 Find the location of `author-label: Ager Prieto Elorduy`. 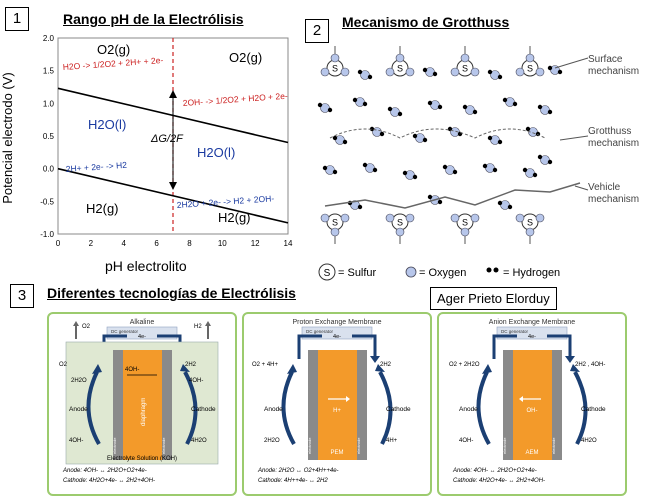

author-label: Ager Prieto Elorduy is located at coordinates (493, 298).